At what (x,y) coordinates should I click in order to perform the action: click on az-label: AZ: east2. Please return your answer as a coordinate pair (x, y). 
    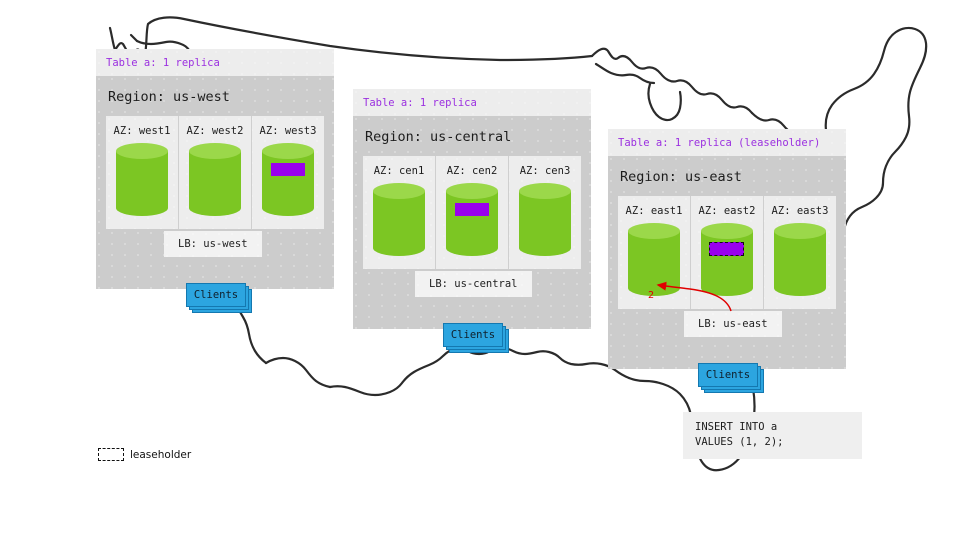
    Looking at the image, I should click on (727, 211).